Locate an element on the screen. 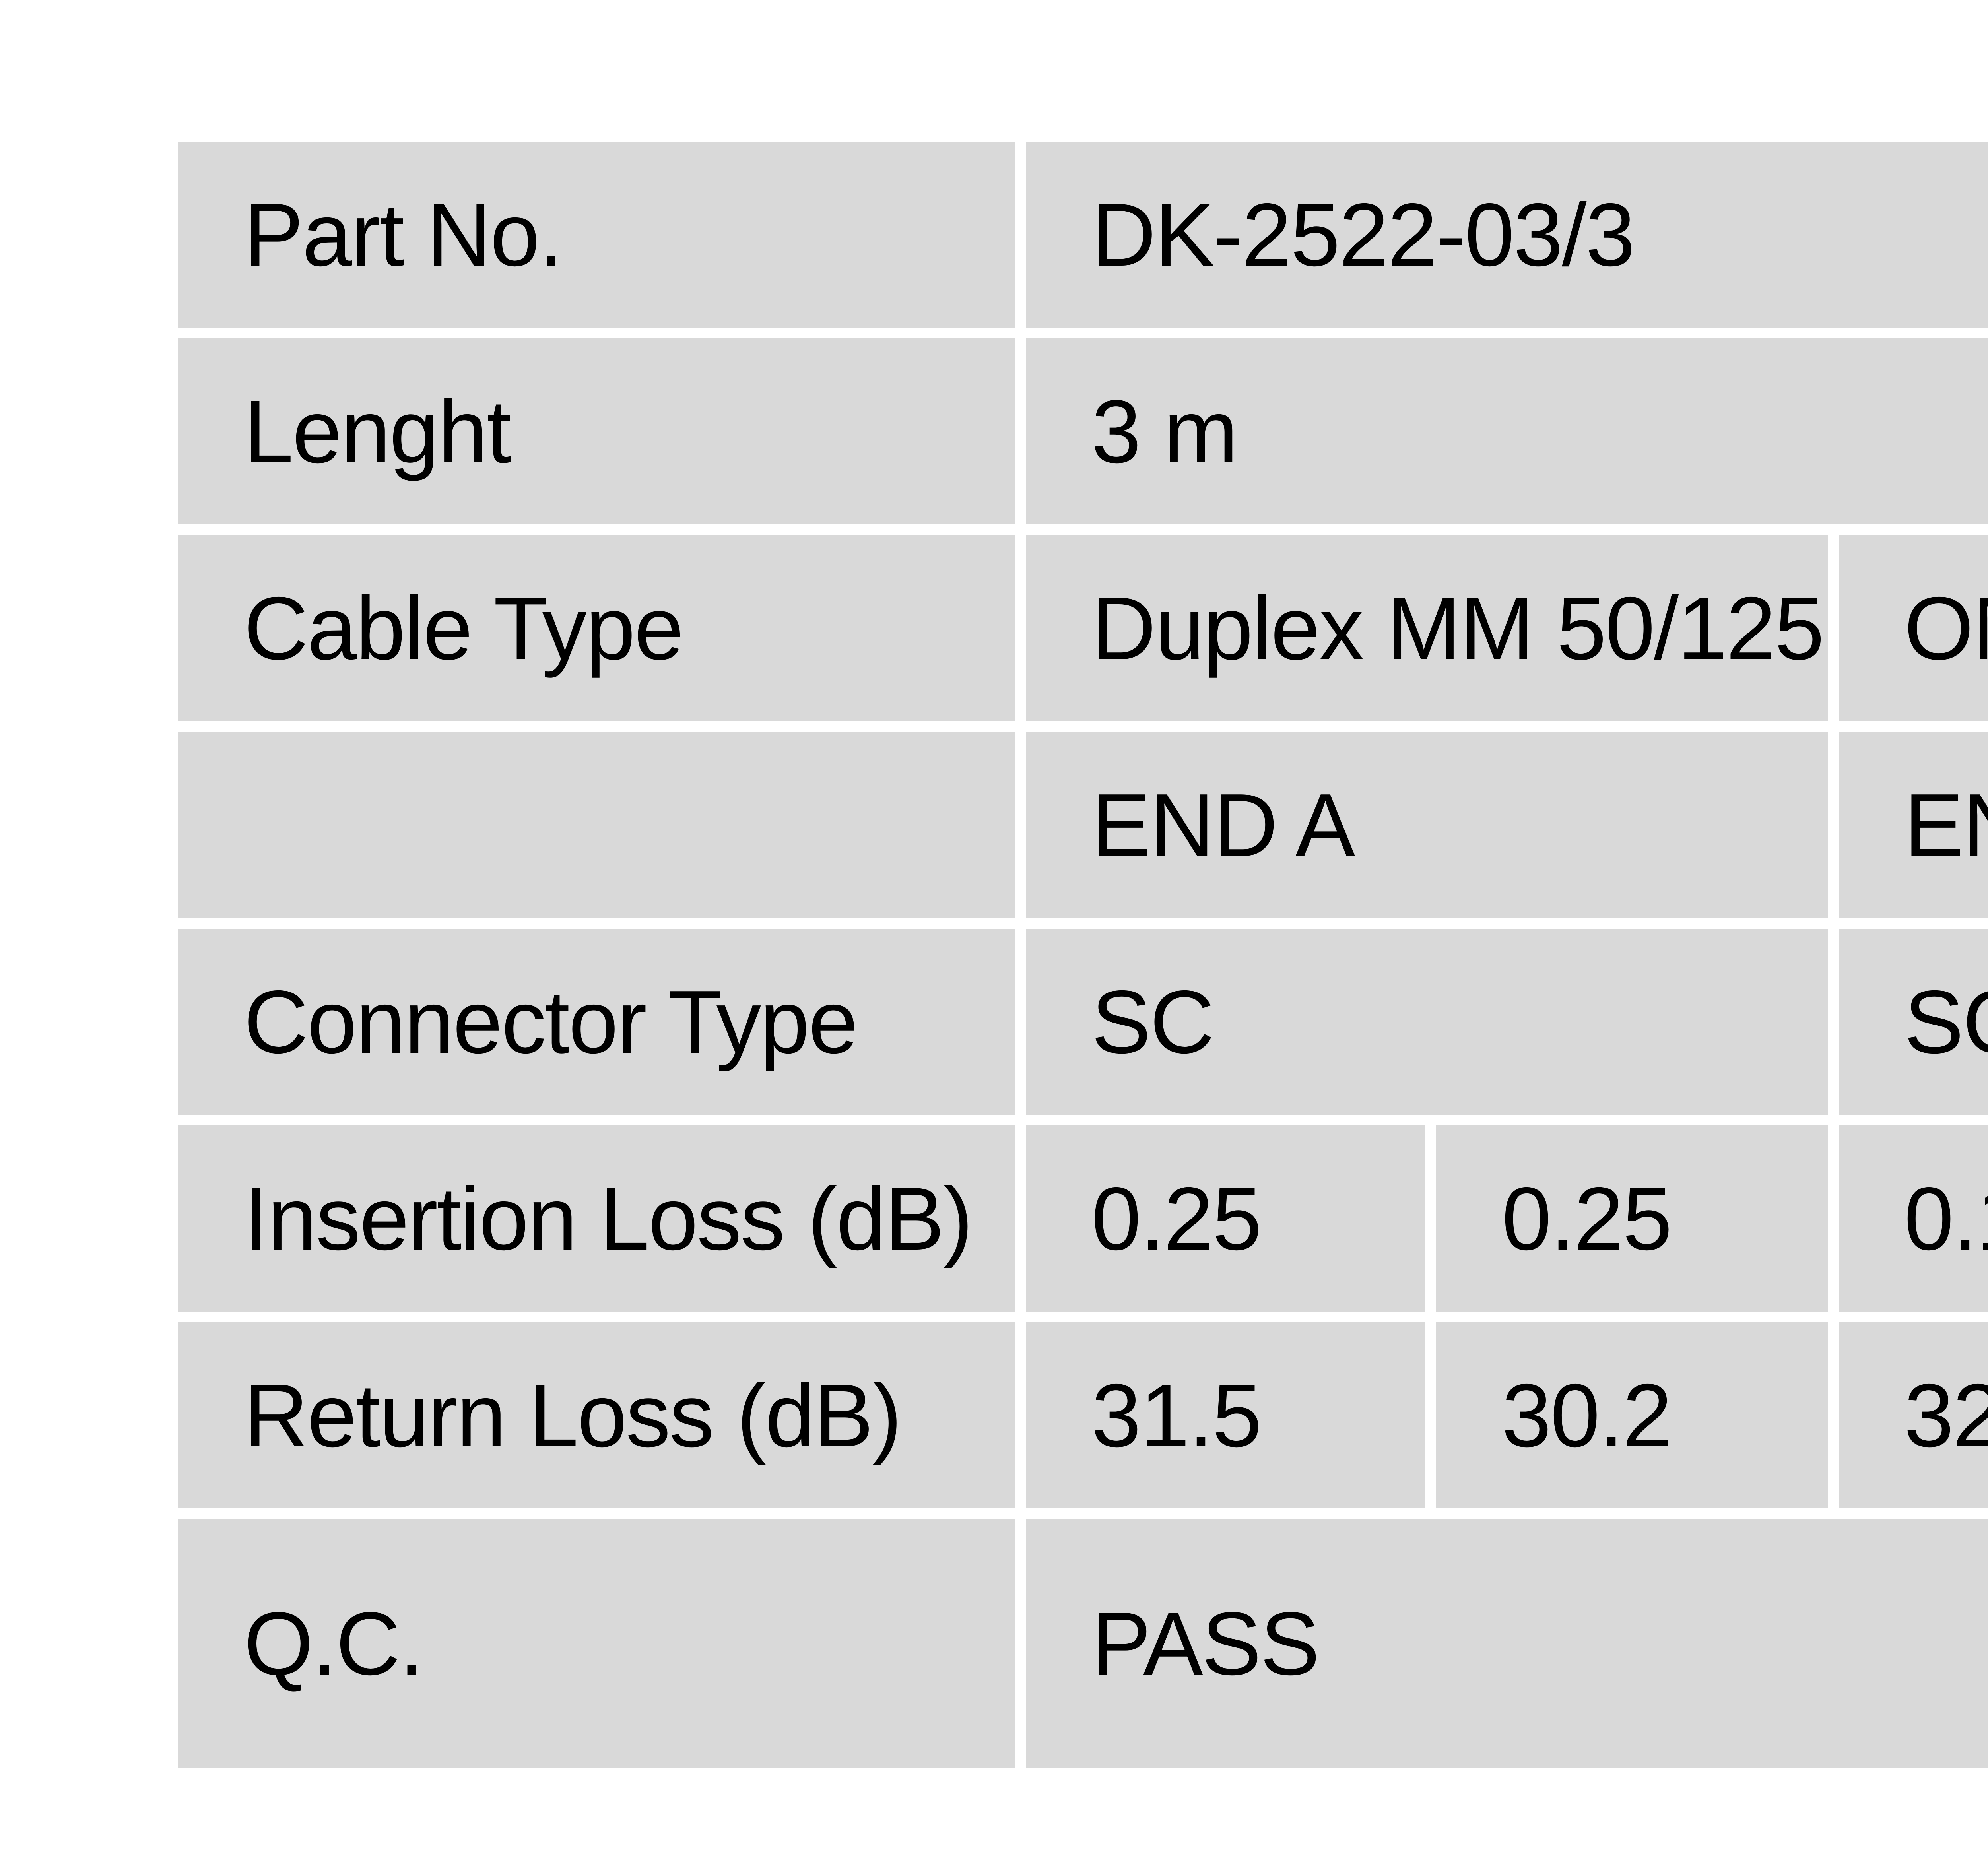  value-cell: OM3 LSZH is located at coordinates (1913, 628).